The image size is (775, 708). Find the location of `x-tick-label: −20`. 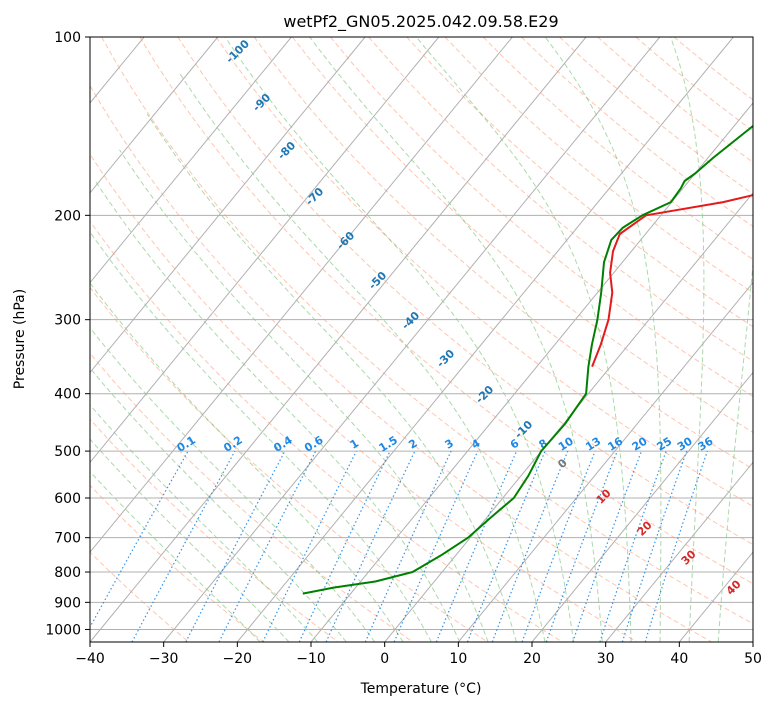

x-tick-label: −20 is located at coordinates (238, 659).